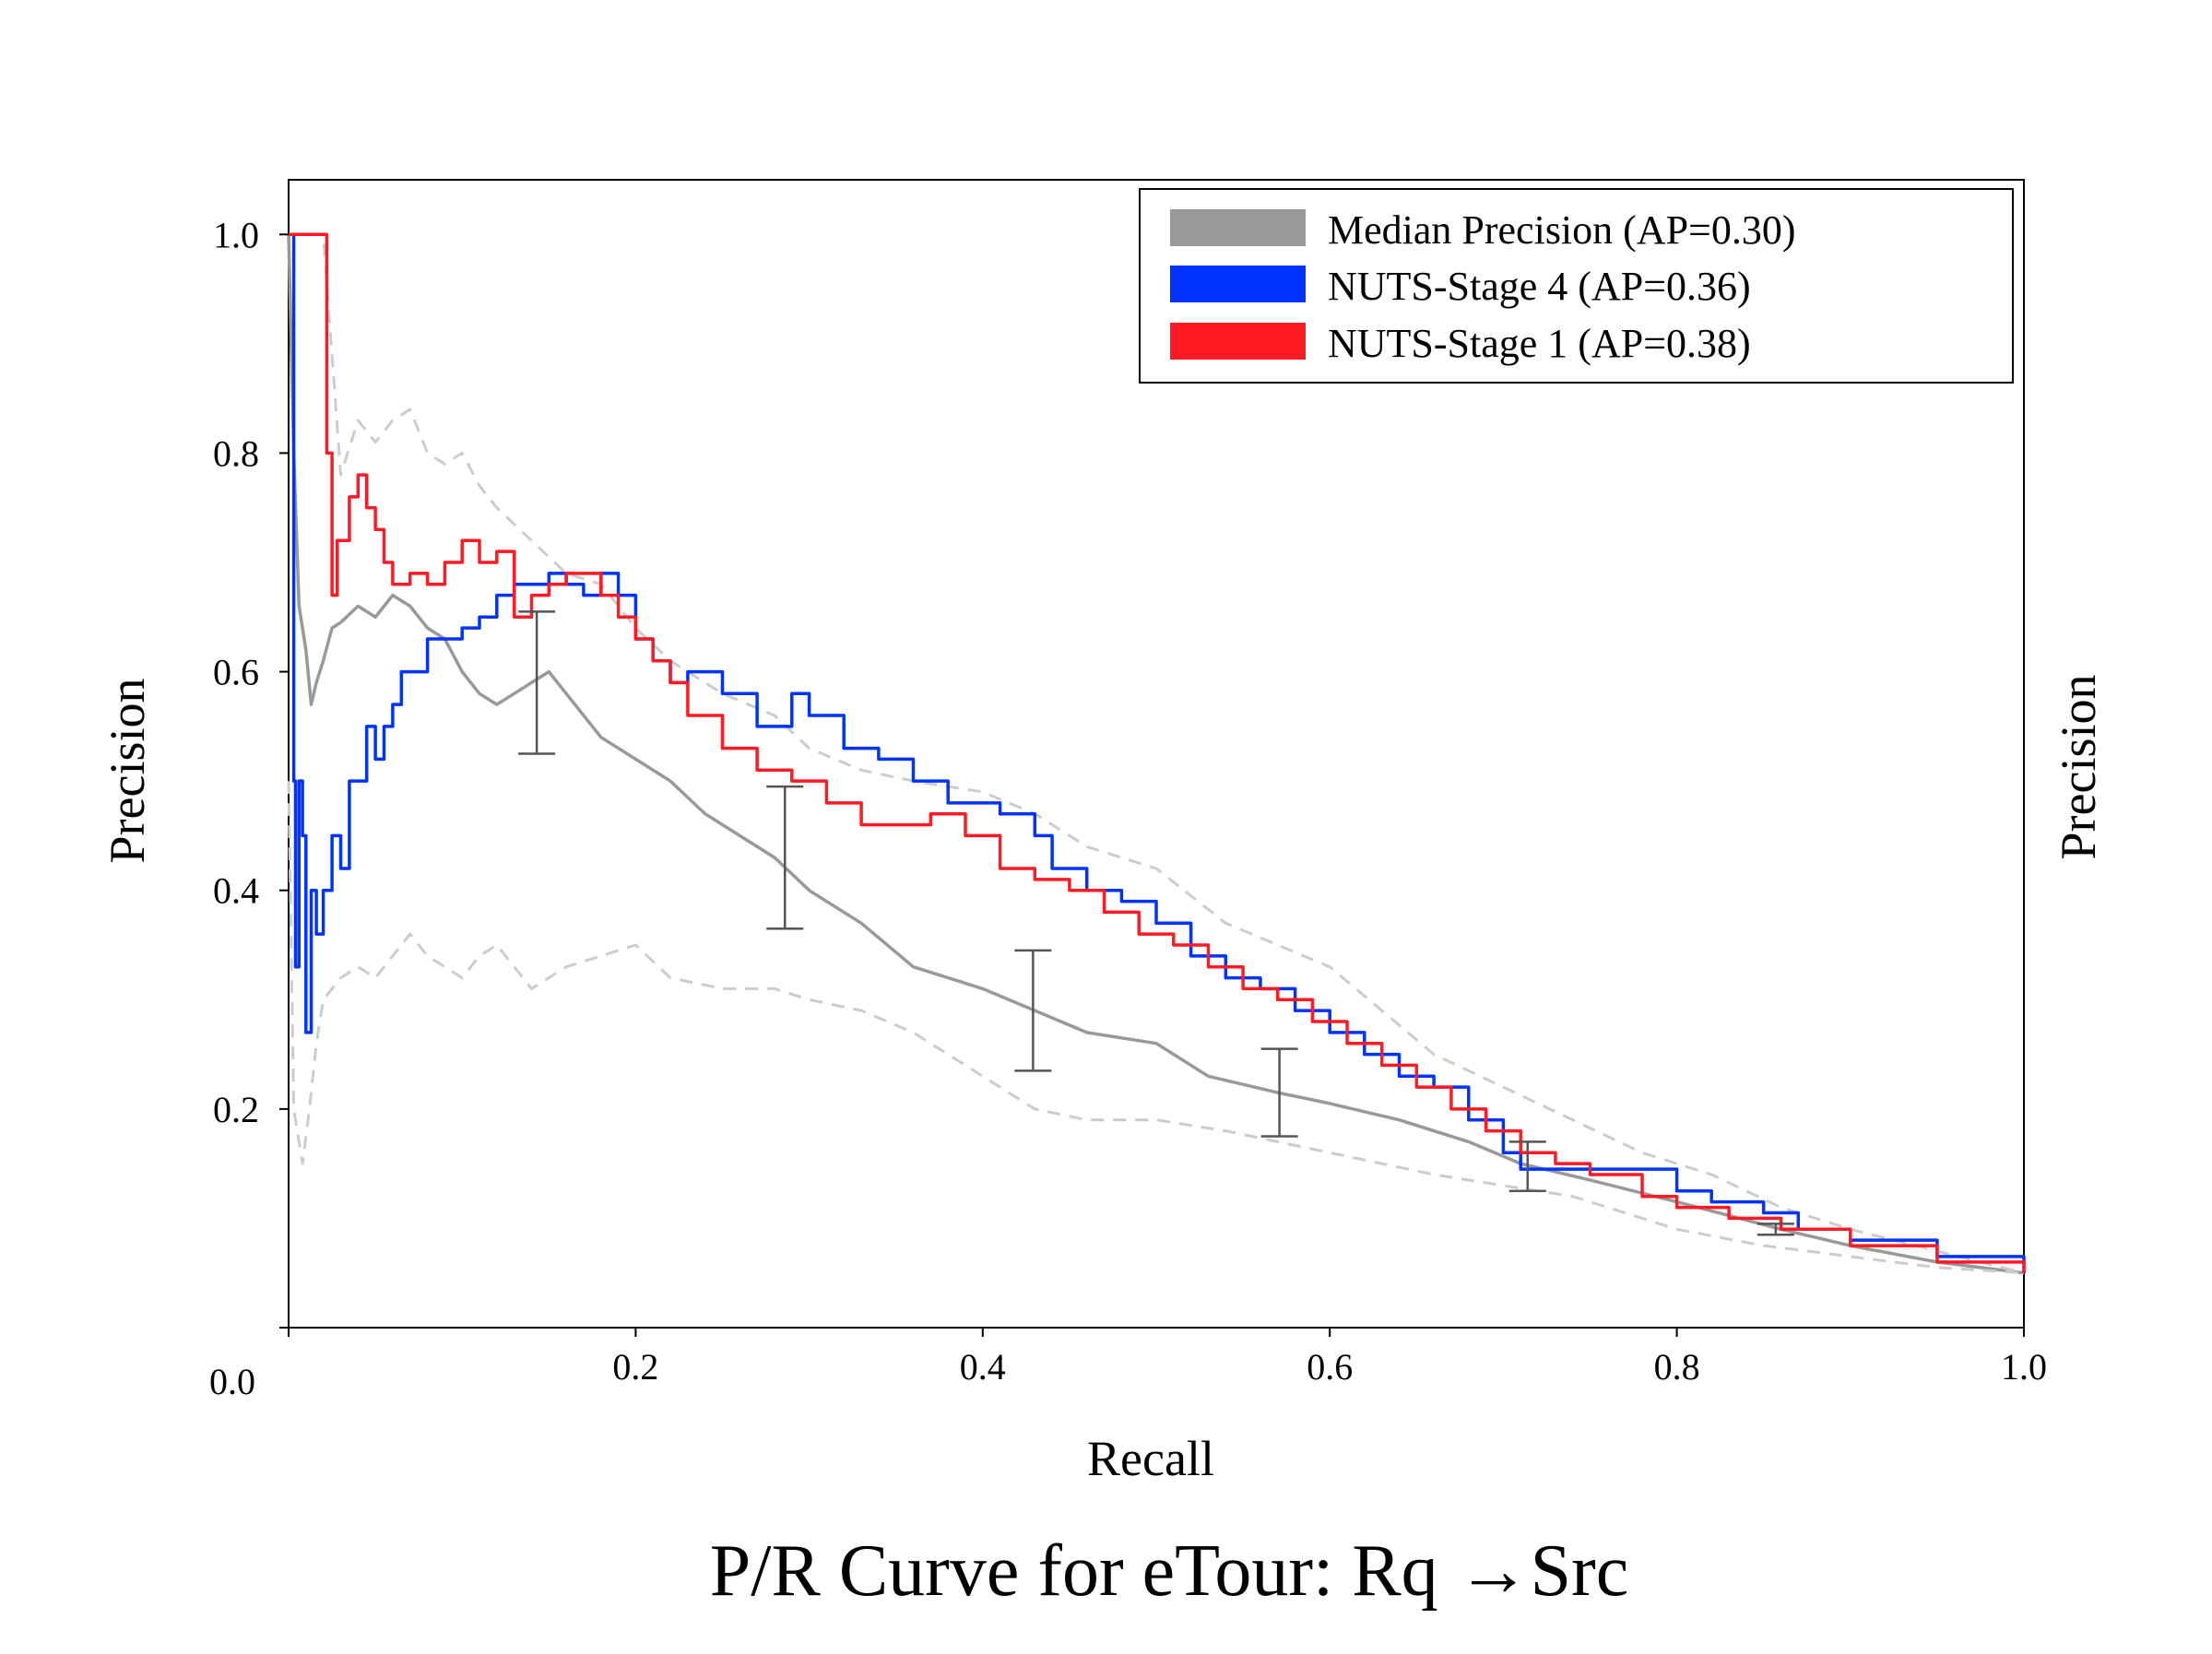  What do you see at coordinates (232, 1381) in the screenshot?
I see `origin-tick-label: 0.0` at bounding box center [232, 1381].